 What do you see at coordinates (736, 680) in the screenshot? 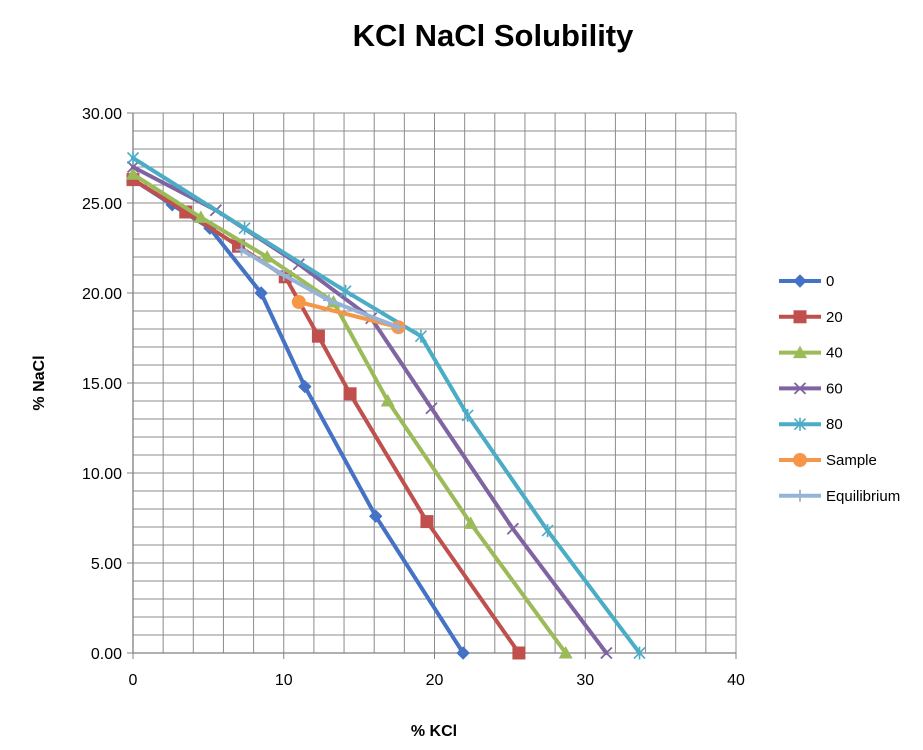
I see `x-tick-label: 40` at bounding box center [736, 680].